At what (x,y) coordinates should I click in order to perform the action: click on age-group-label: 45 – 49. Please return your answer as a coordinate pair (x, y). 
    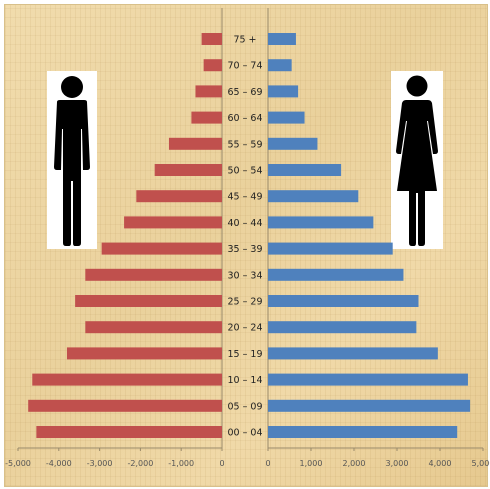
    Looking at the image, I should click on (245, 197).